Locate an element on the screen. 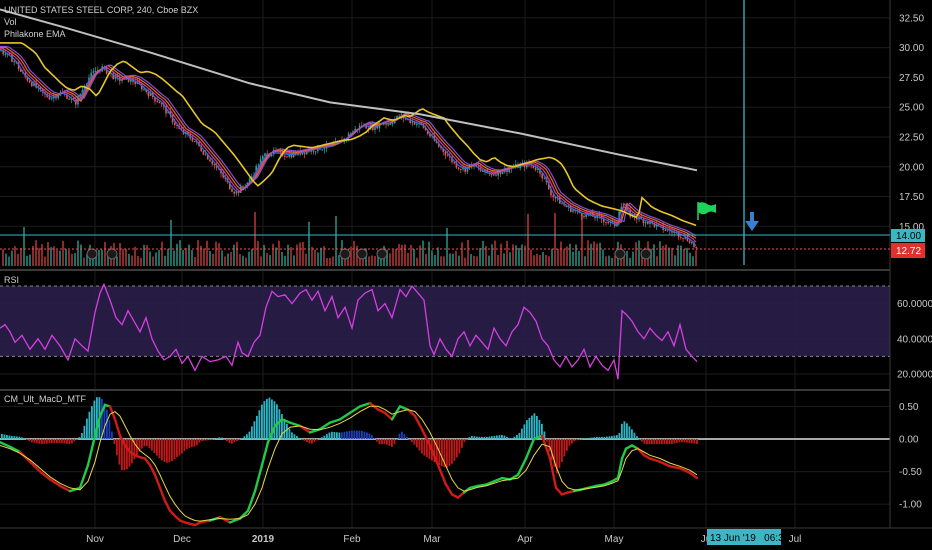 The width and height of the screenshot is (932, 550). rsi-legend: RSI is located at coordinates (11, 280).